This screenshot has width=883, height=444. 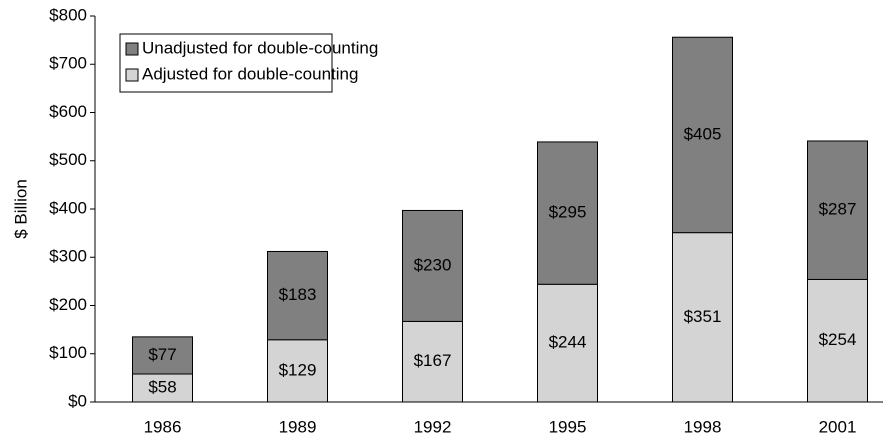 I want to click on data-label: $405, so click(x=703, y=133).